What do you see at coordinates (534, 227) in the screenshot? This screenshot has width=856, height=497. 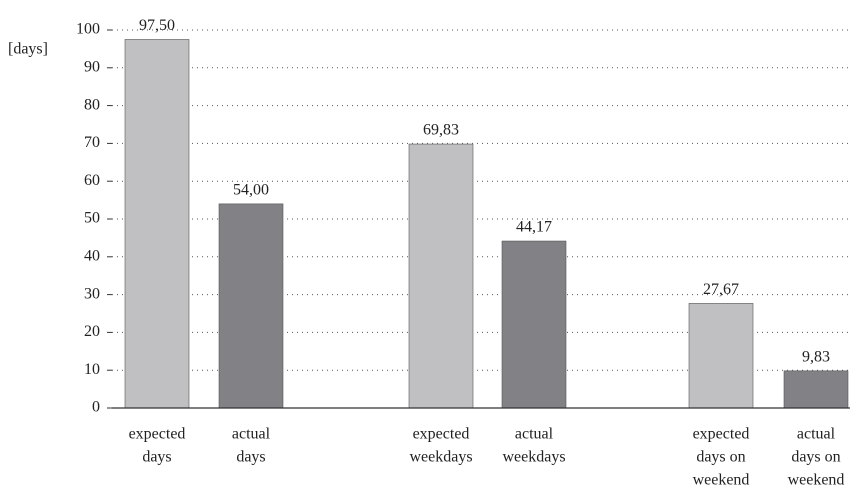 I see `value-label: 44,17` at bounding box center [534, 227].